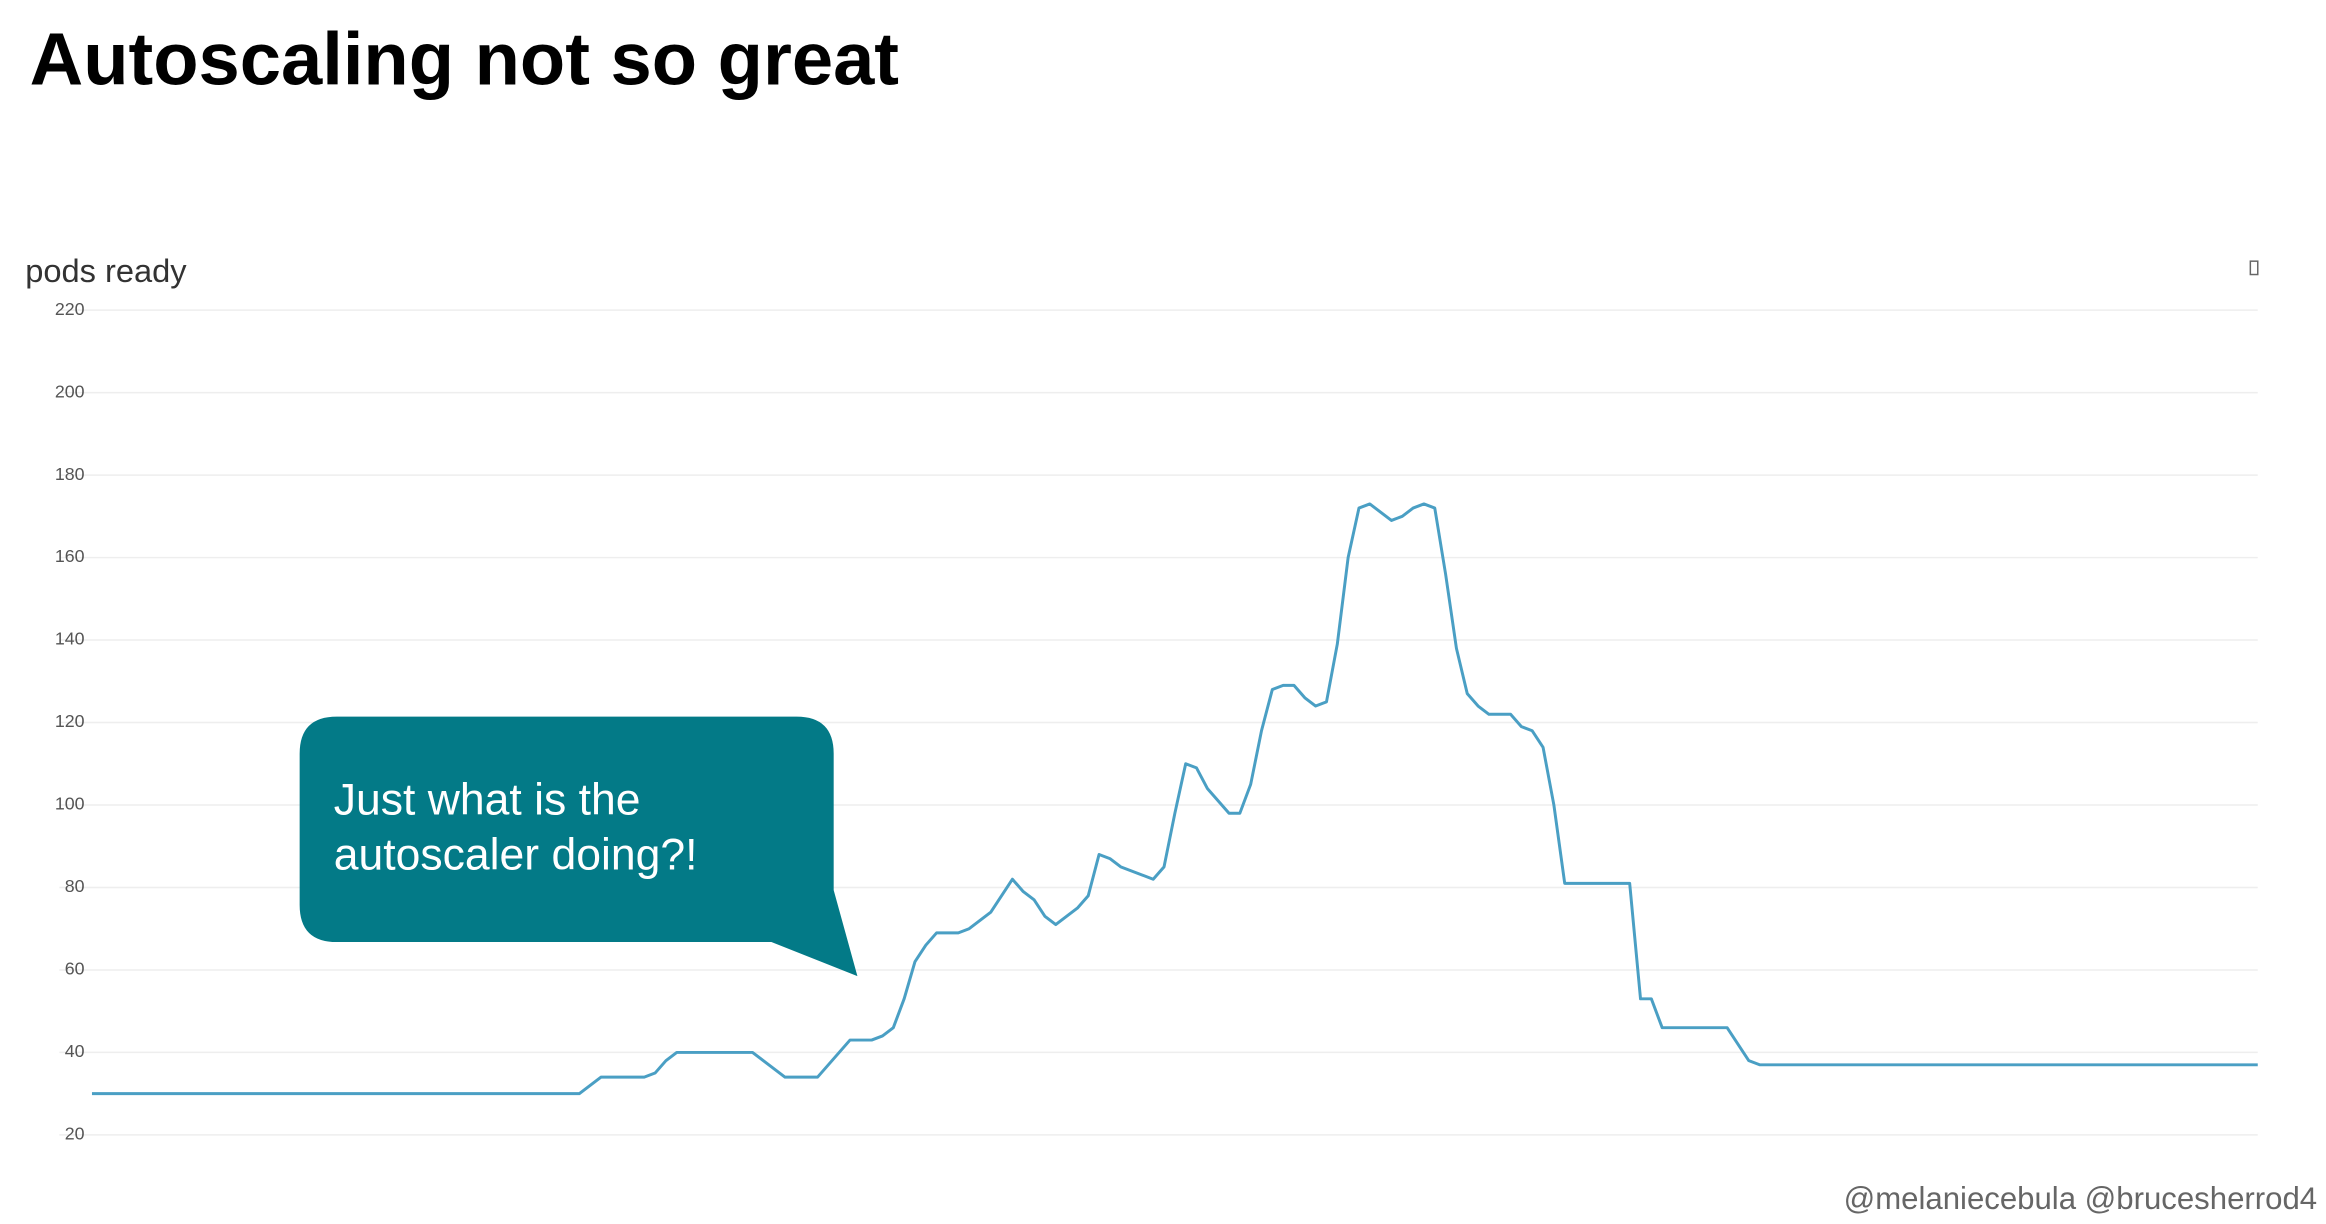  Describe the element at coordinates (70, 391) in the screenshot. I see `y-tick-label: 200` at that location.